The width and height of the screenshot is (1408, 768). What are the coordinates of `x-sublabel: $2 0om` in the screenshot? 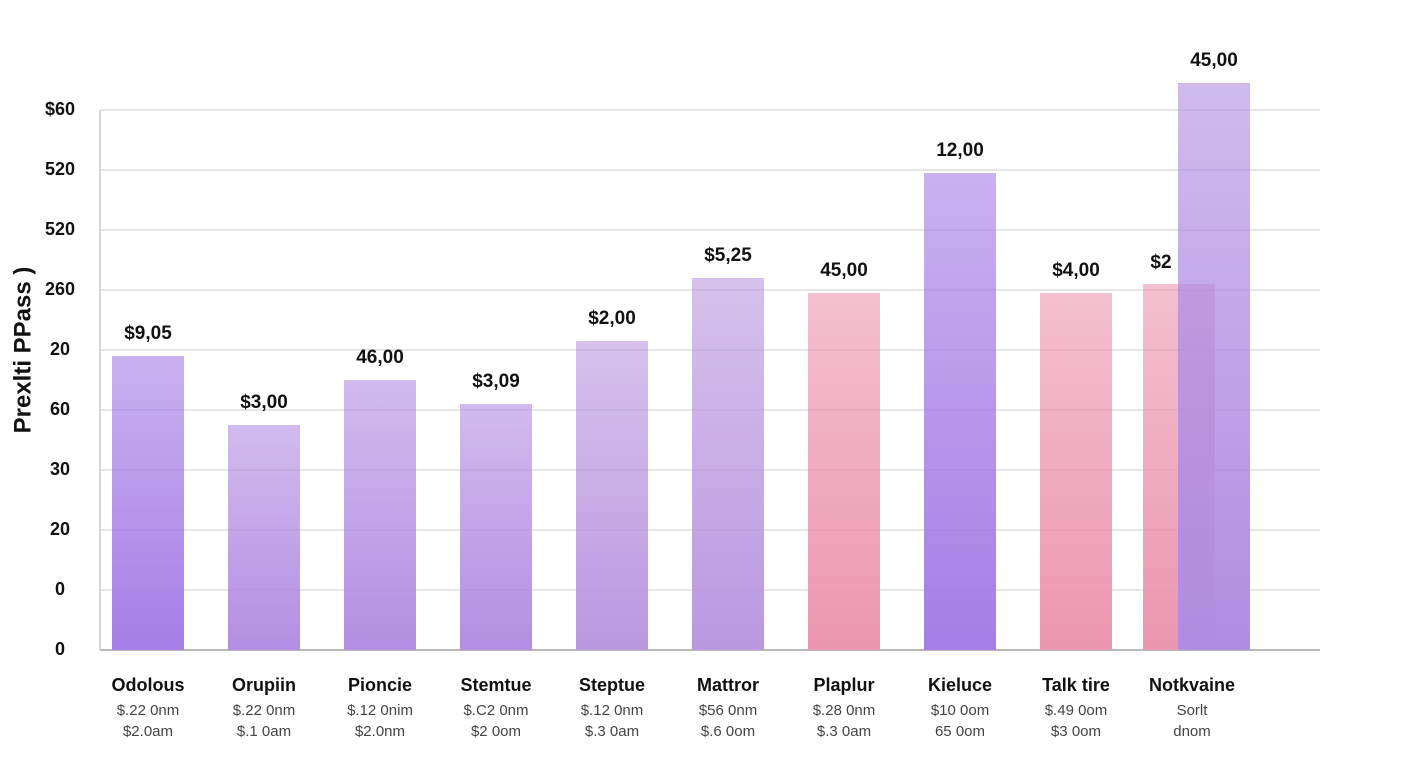 It's located at (496, 731).